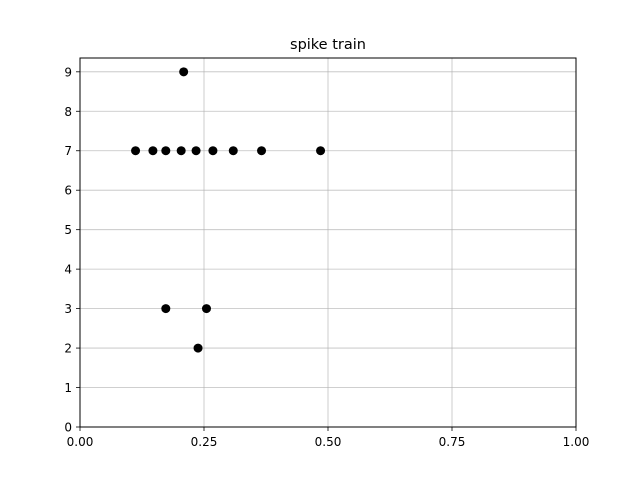 The image size is (640, 480). Describe the element at coordinates (204, 442) in the screenshot. I see `x-tick-label: 0.25` at that location.